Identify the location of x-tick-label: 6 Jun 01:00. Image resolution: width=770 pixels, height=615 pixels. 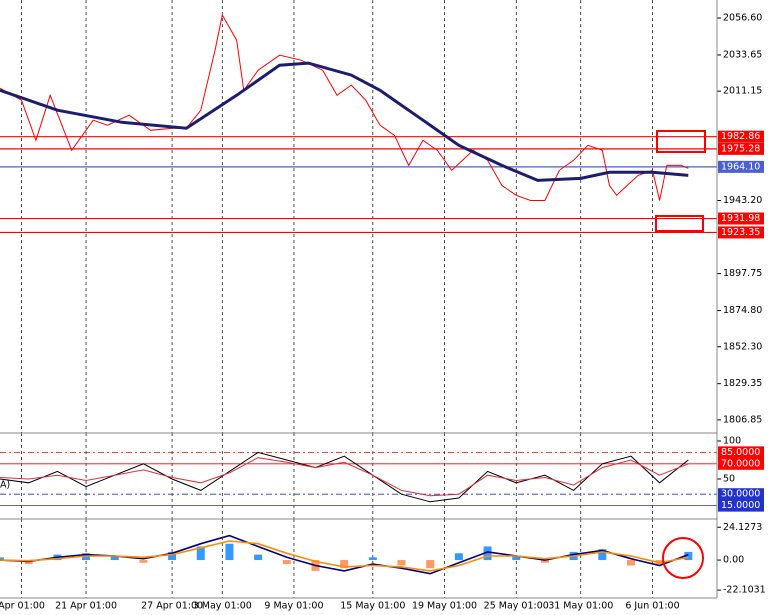
(652, 606).